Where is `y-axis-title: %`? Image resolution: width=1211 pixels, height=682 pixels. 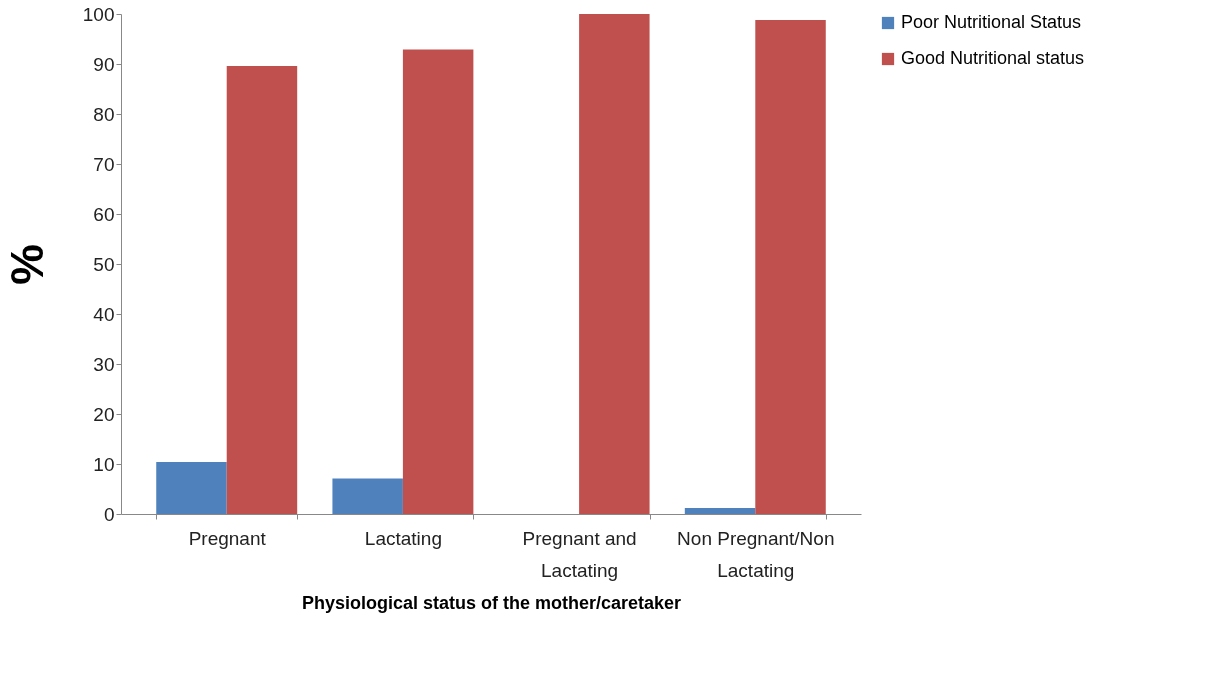 y-axis-title: % is located at coordinates (26, 264).